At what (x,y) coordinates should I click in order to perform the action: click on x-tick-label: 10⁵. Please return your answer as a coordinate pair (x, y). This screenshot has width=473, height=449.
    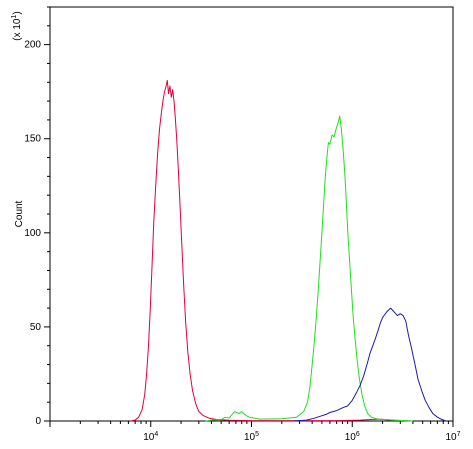
    Looking at the image, I should click on (251, 437).